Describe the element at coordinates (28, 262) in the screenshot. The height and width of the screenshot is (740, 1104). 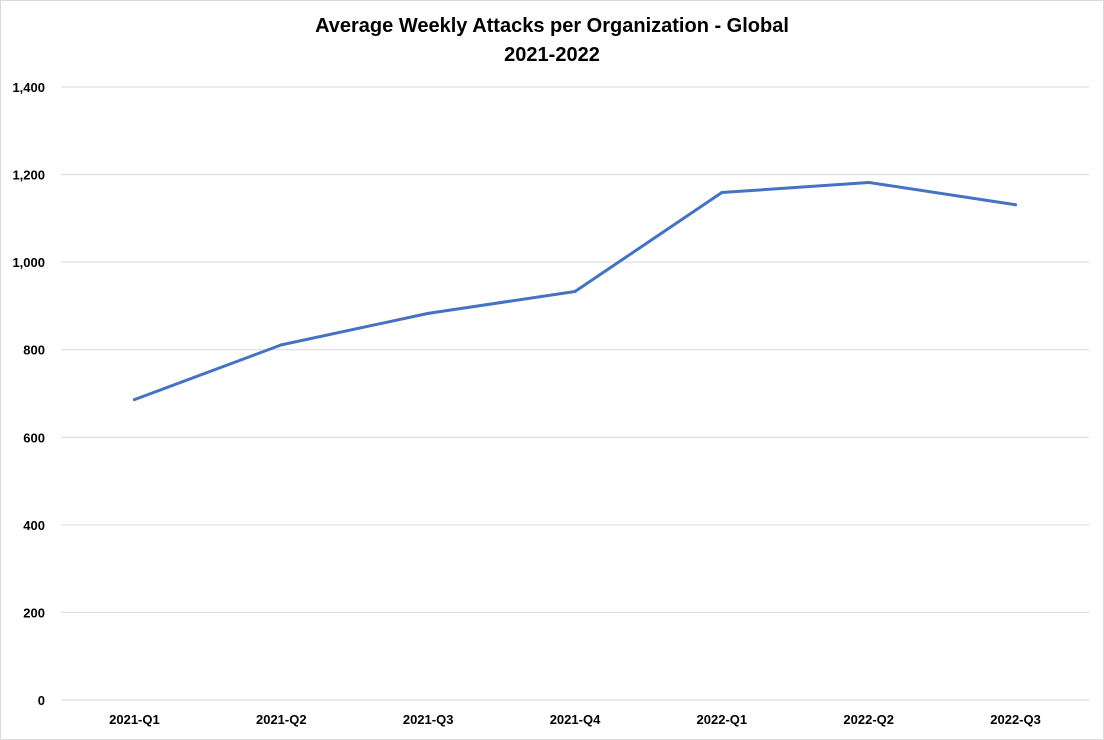
I see `y-tick-label: 1,000` at that location.